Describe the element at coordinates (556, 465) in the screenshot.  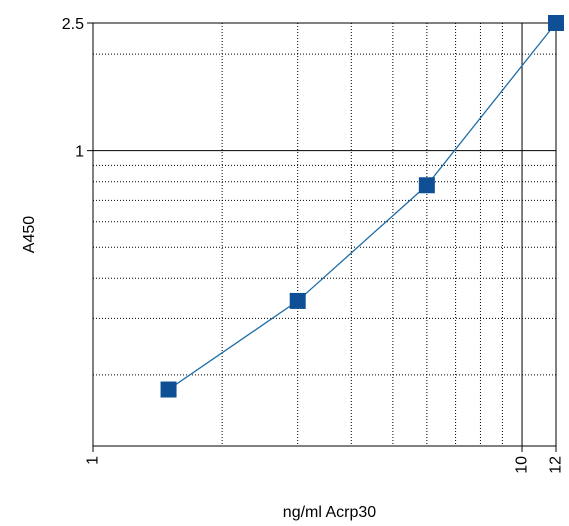
I see `x-tick-label: 12` at that location.